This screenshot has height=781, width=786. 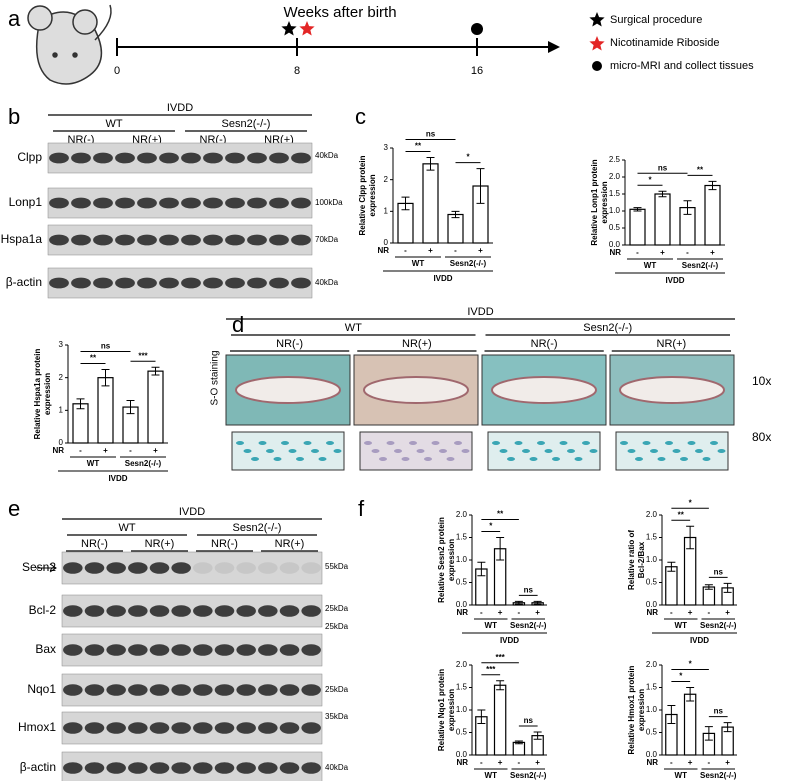 What do you see at coordinates (761, 437) in the screenshot?
I see `label: 80x` at bounding box center [761, 437].